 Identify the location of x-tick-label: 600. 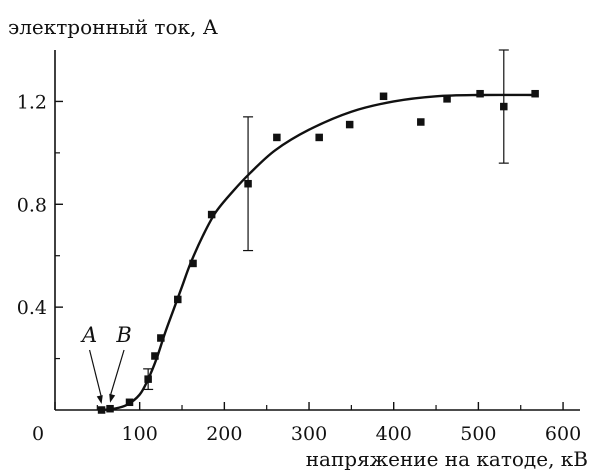
(563, 434).